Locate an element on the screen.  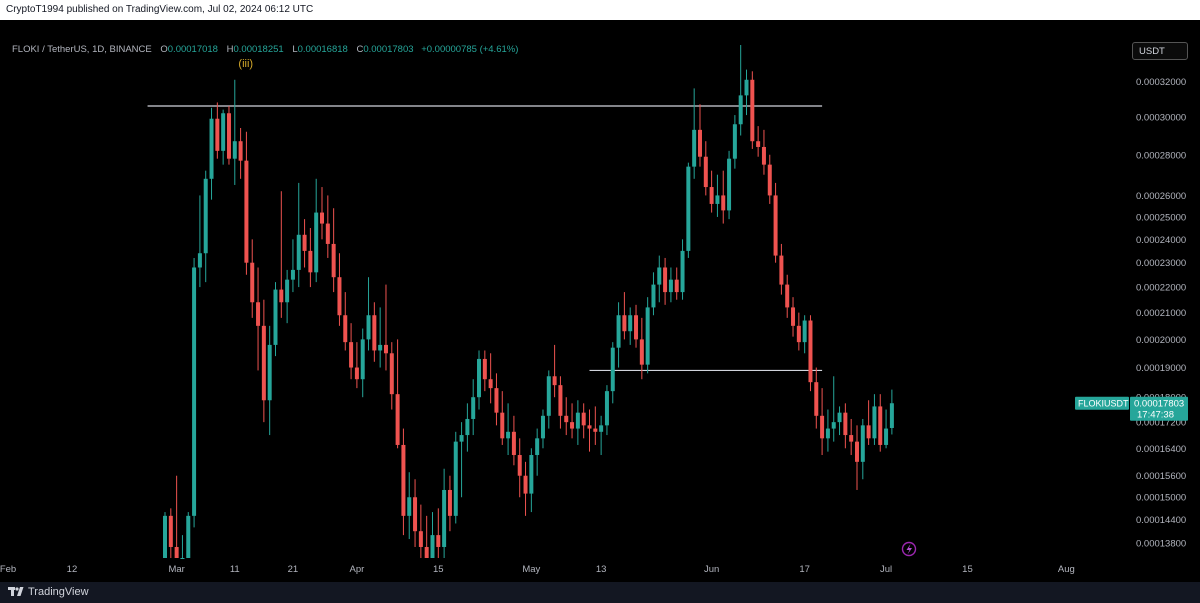
currency-button: USDT is located at coordinates (1160, 51).